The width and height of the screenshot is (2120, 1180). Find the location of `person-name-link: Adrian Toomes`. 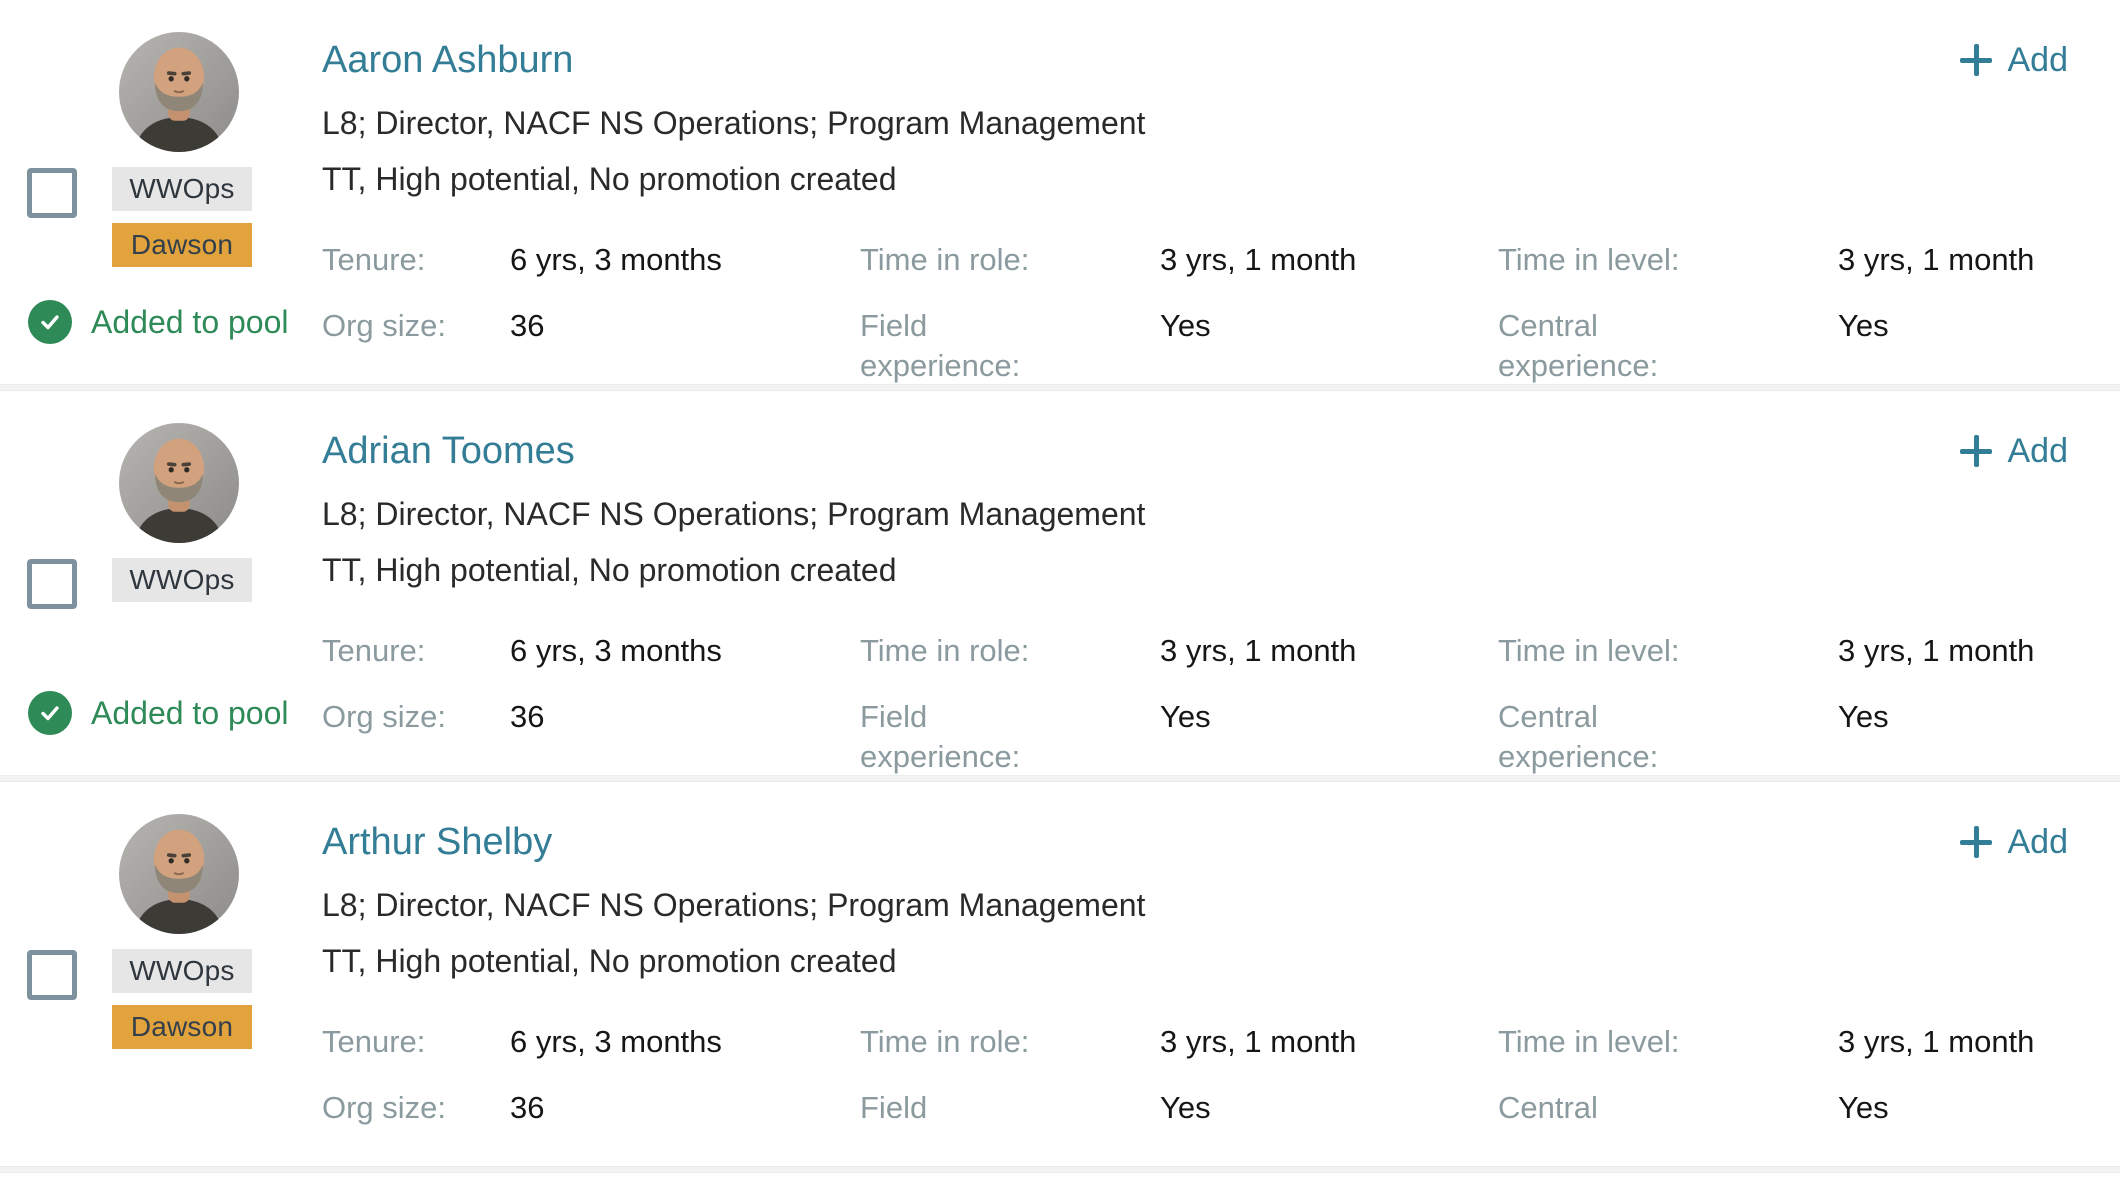

person-name-link: Adrian Toomes is located at coordinates (448, 451).